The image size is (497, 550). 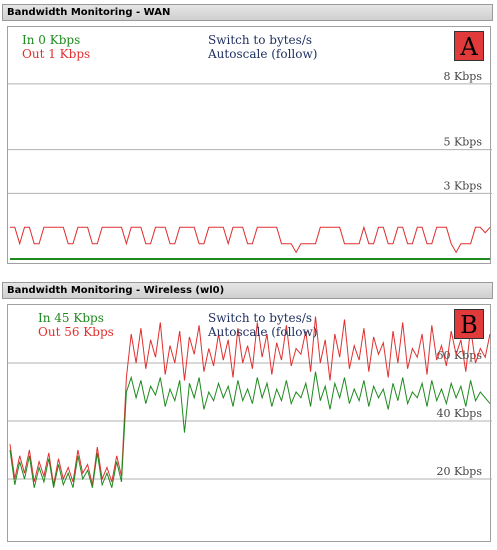 What do you see at coordinates (250, 239) in the screenshot?
I see `series-line-out` at bounding box center [250, 239].